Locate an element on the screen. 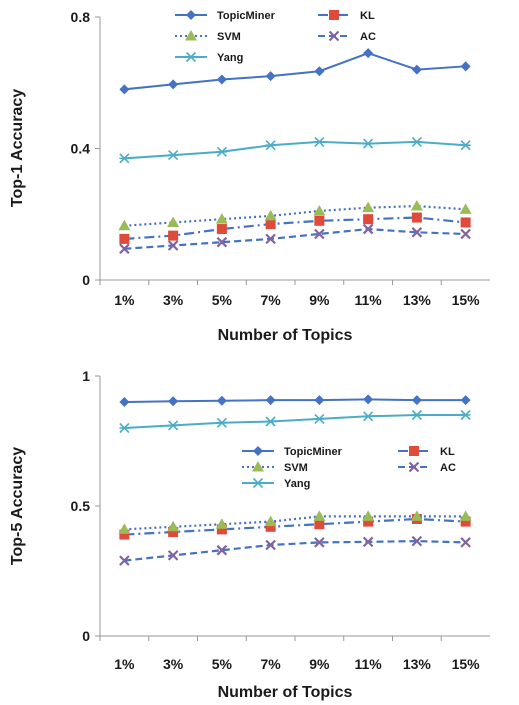 This screenshot has width=519, height=705. series-kl is located at coordinates (295, 228).